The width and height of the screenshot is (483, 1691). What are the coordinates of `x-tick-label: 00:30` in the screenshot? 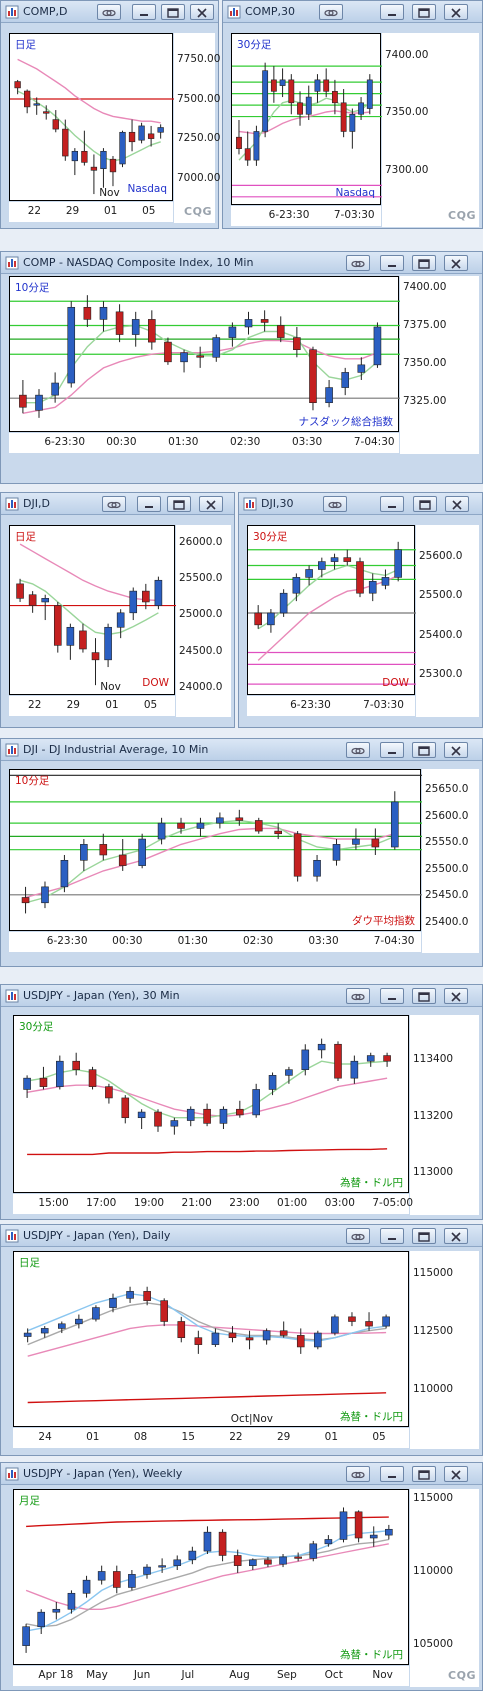 It's located at (127, 941).